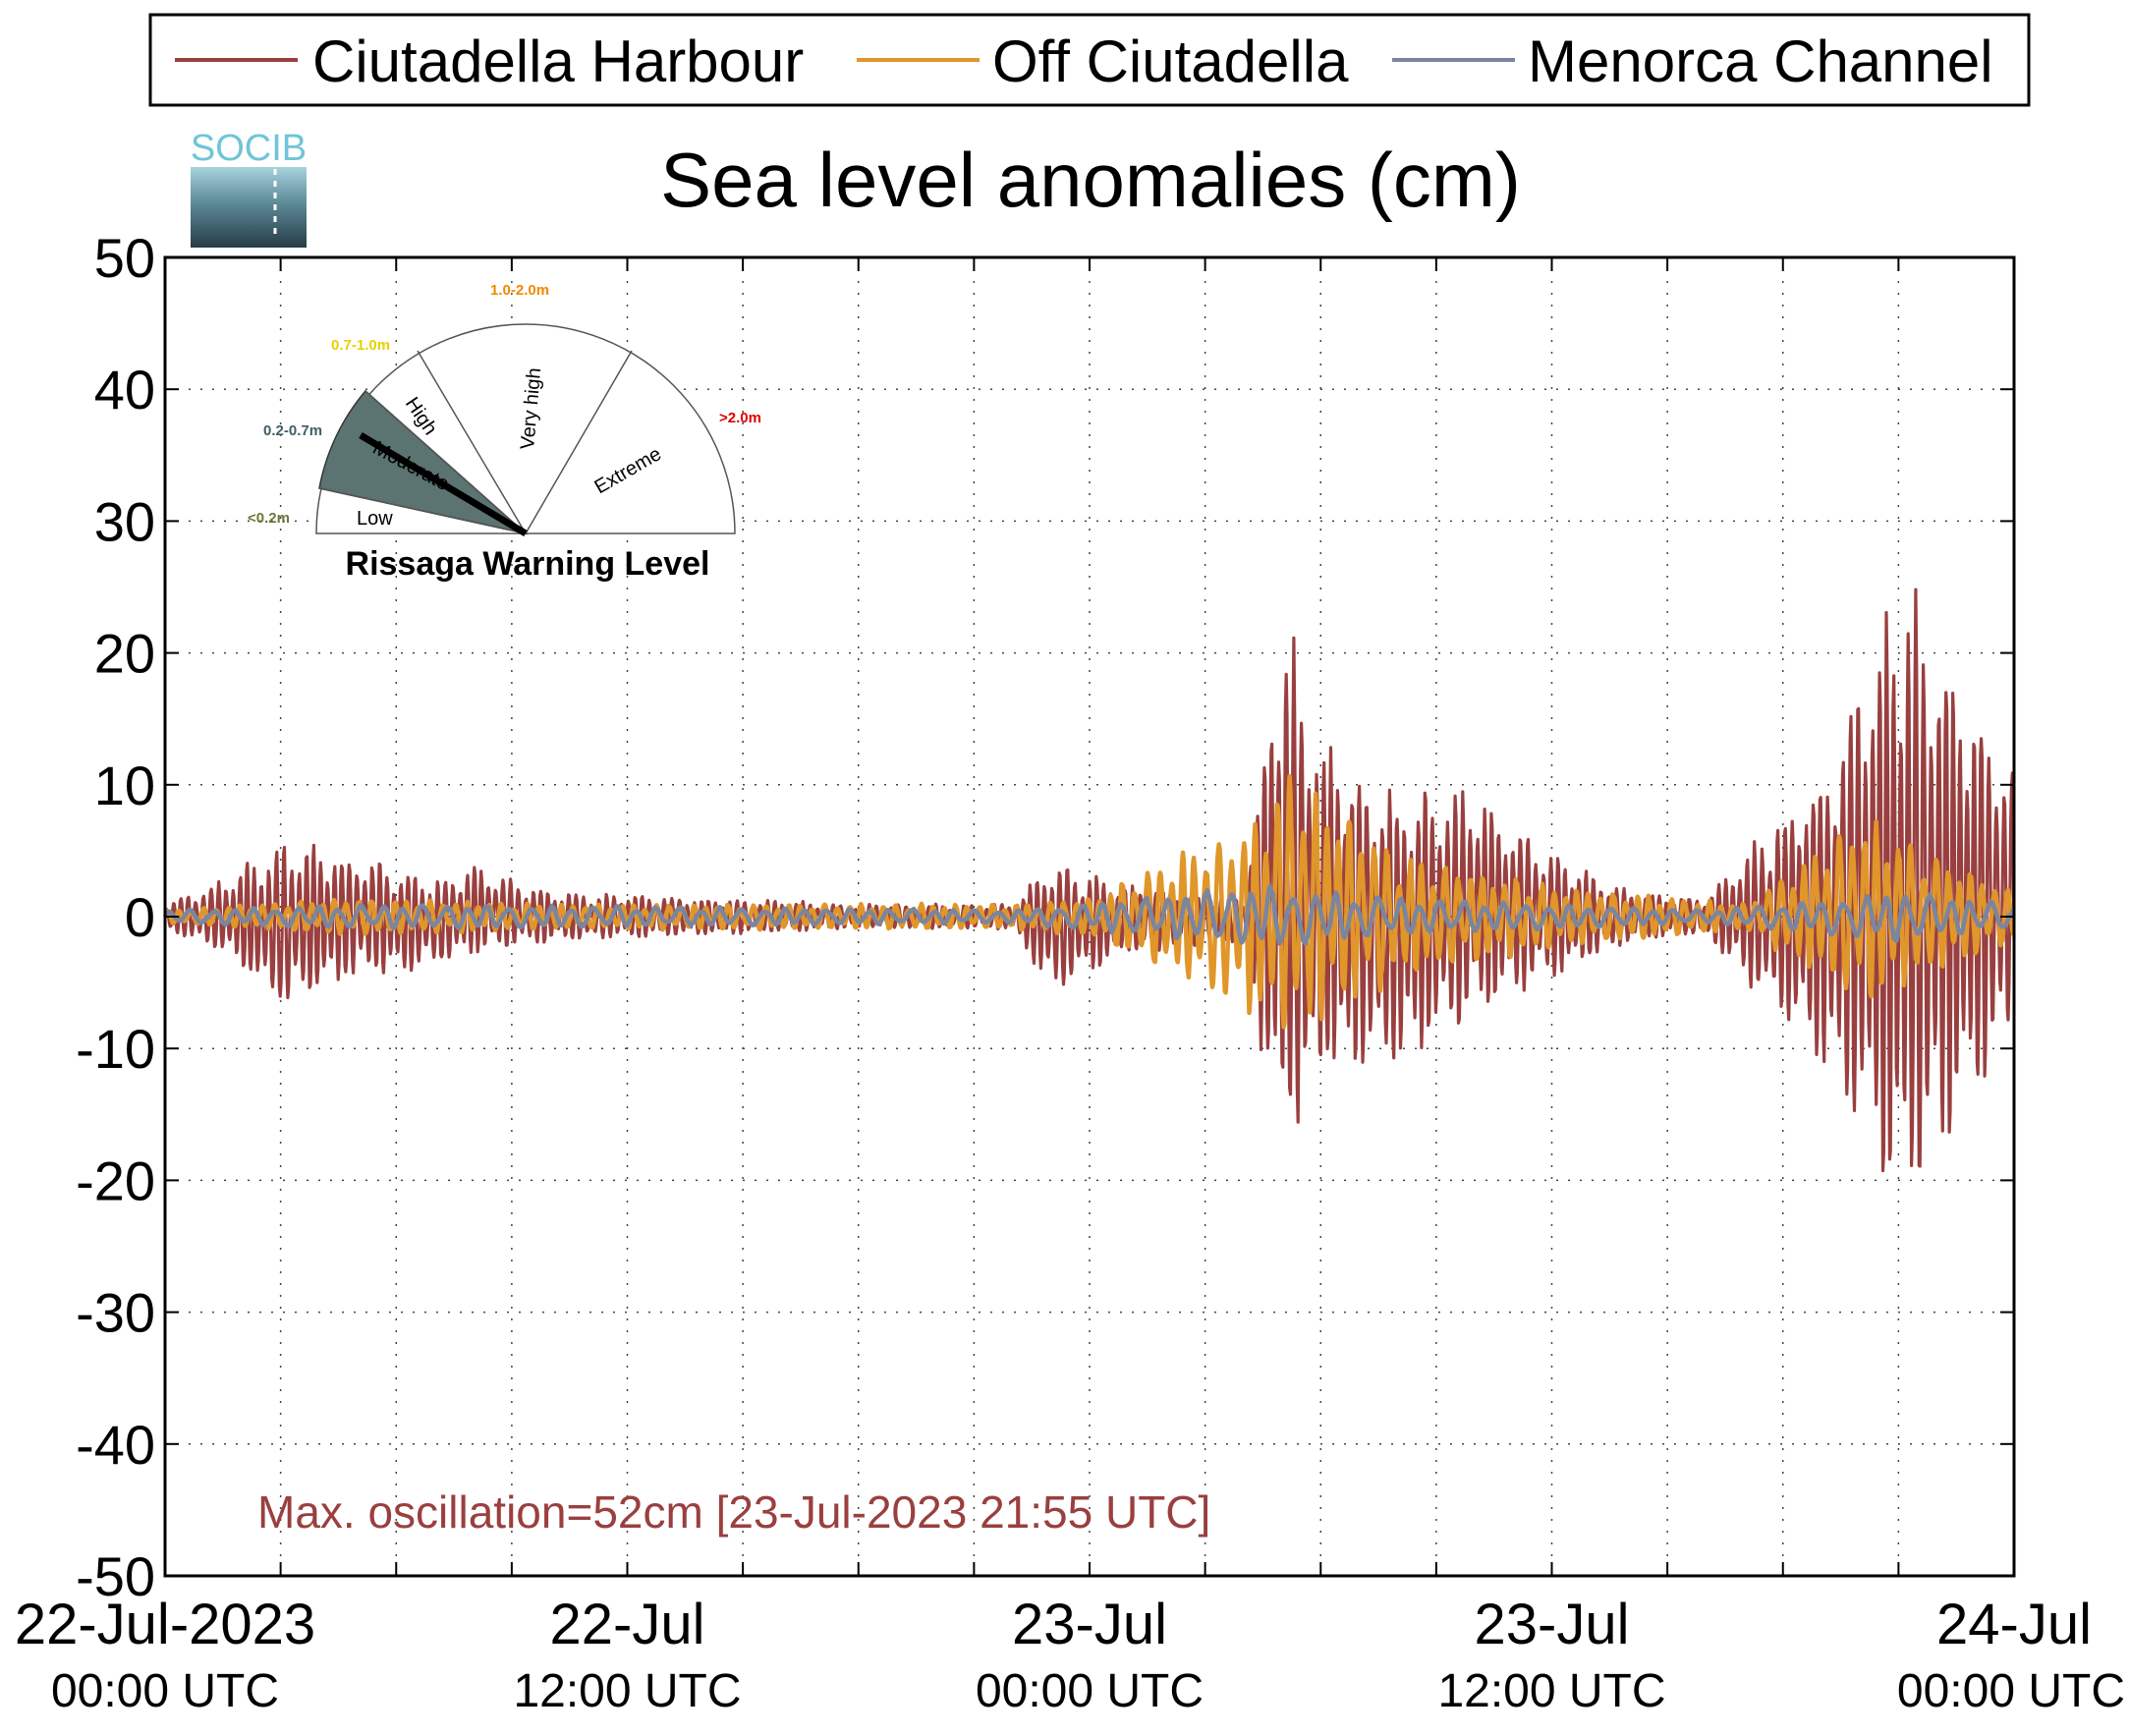  What do you see at coordinates (269, 518) in the screenshot?
I see `gauge-range-low: <0.2m` at bounding box center [269, 518].